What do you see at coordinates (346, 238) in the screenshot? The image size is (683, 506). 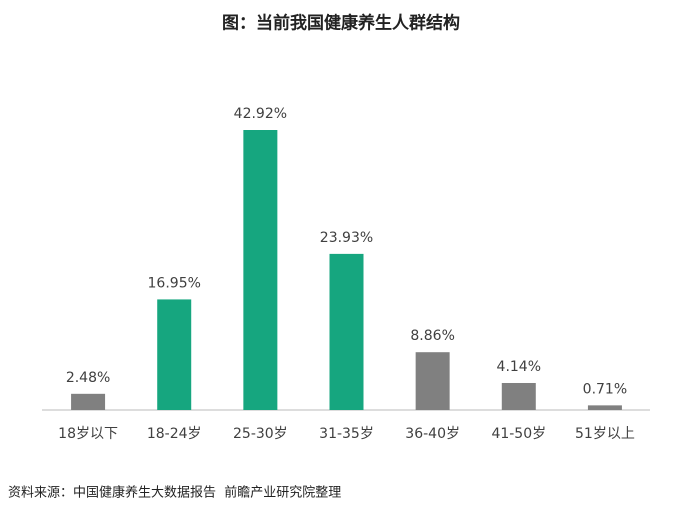 I see `data-label: 23.93%` at bounding box center [346, 238].